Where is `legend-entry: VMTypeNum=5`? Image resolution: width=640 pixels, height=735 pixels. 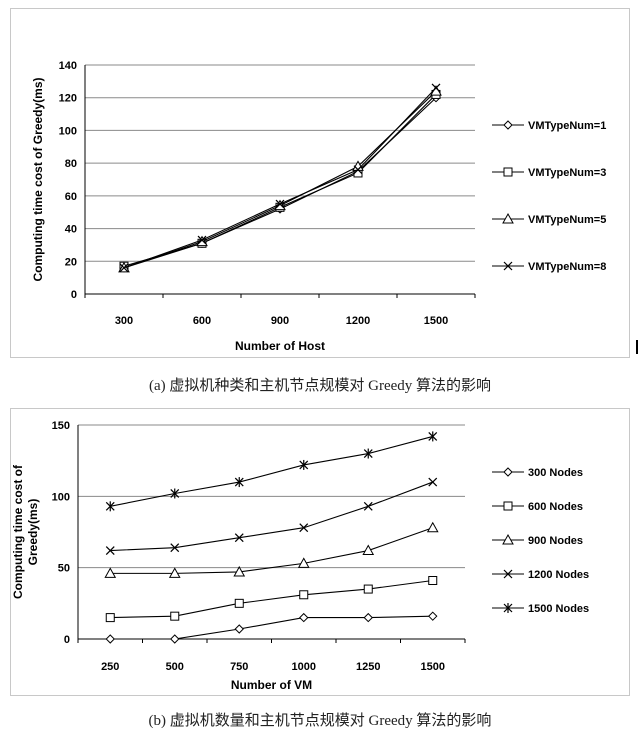
legend-entry: VMTypeNum=5 is located at coordinates (549, 219).